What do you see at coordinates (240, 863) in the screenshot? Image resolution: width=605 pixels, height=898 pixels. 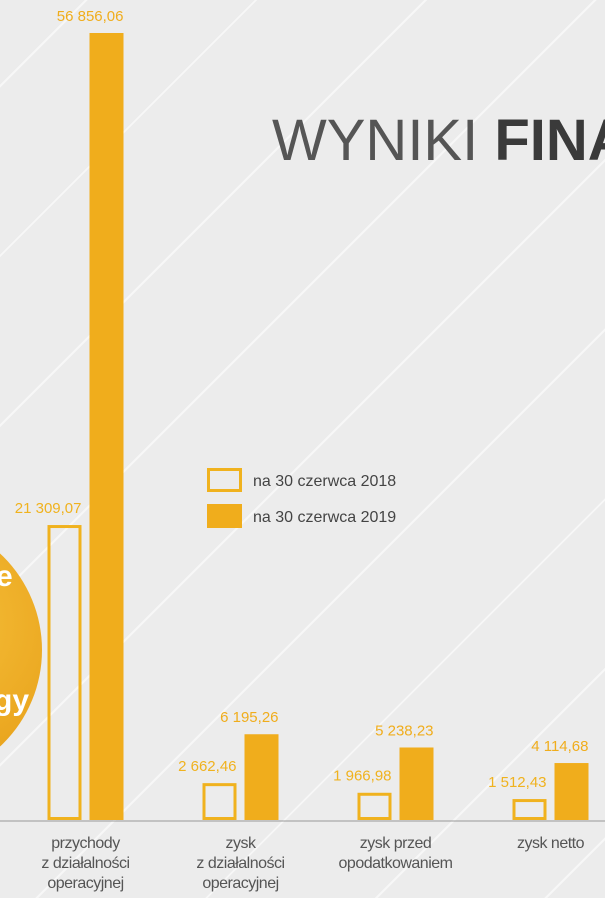 I see `x-tick-label: zysk z działalności operacyjnej` at bounding box center [240, 863].